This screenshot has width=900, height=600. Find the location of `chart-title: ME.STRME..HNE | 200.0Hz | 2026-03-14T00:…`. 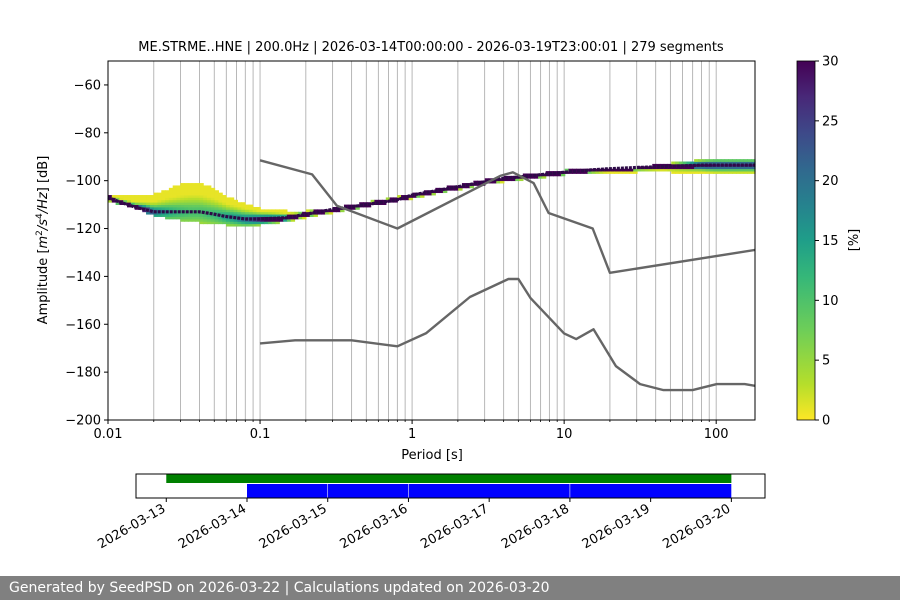

chart-title: ME.STRME..HNE | 200.0Hz | 2026-03-14T00:… is located at coordinates (431, 47).